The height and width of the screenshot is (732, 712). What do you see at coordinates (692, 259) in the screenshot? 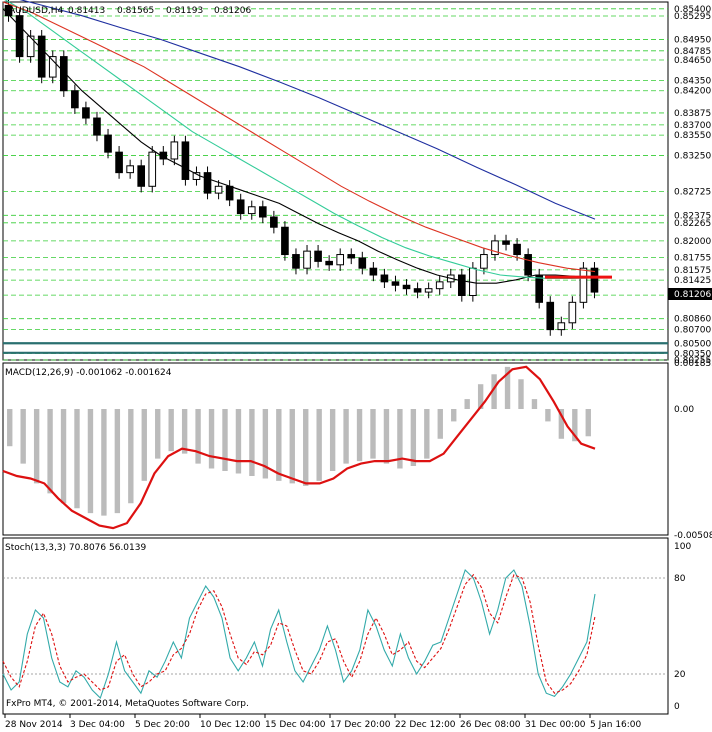
I see `price-tick-label: 0.81755` at bounding box center [692, 259].